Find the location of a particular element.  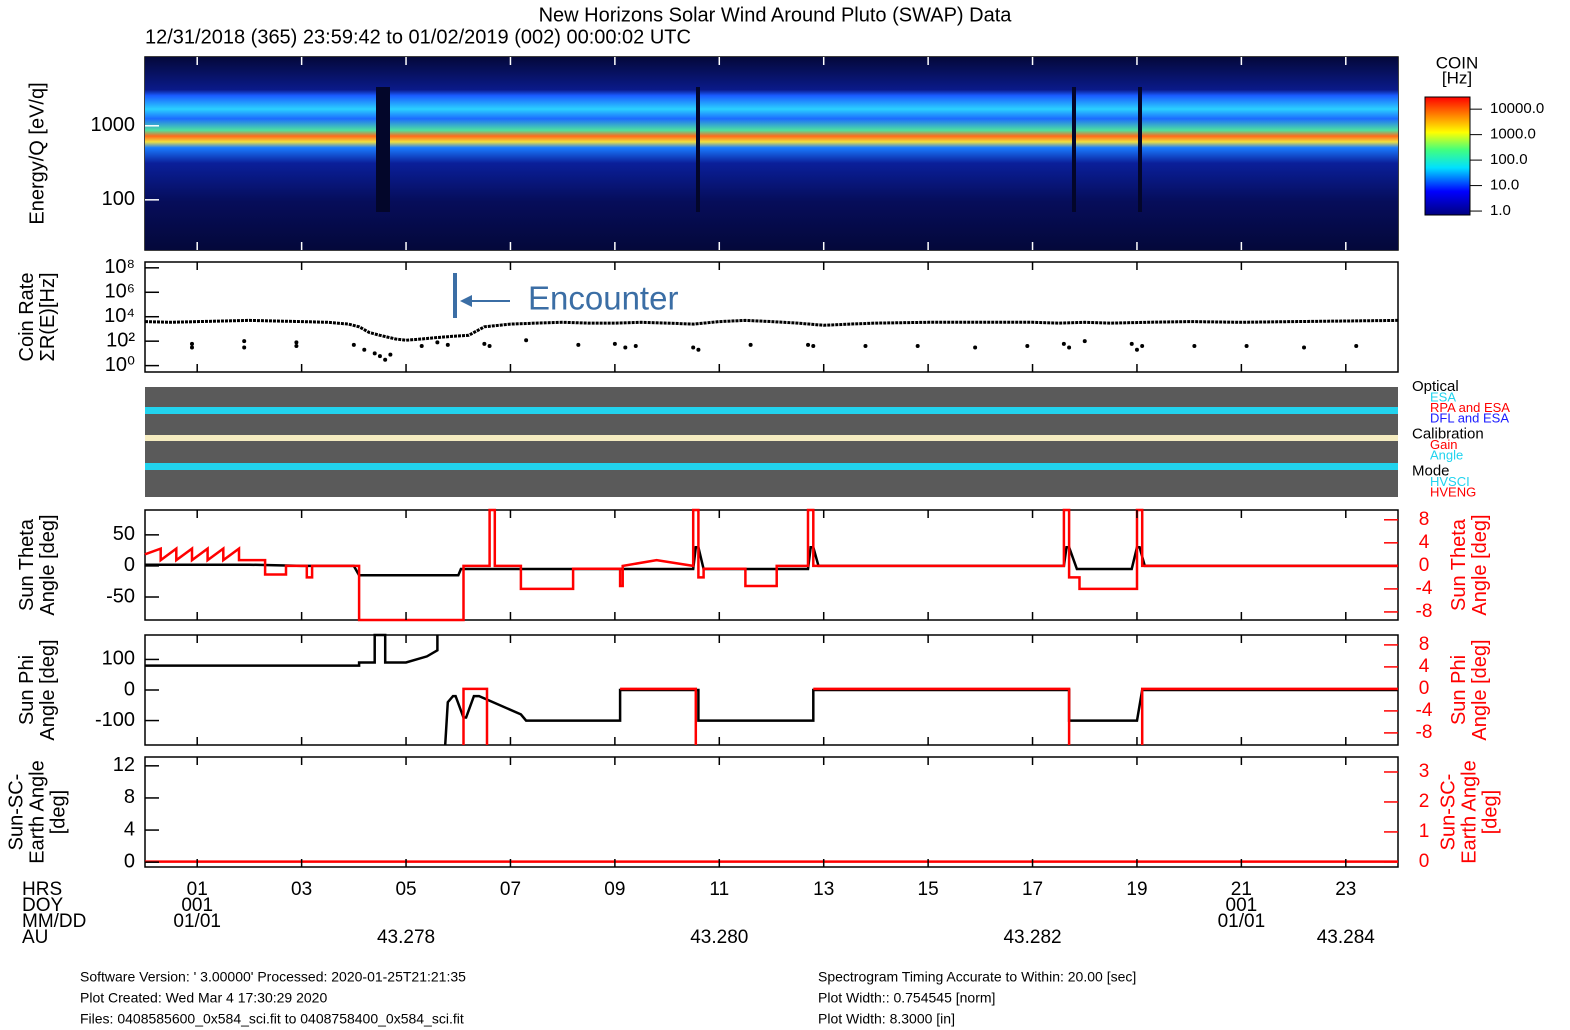

mode-stripe is located at coordinates (771, 466).